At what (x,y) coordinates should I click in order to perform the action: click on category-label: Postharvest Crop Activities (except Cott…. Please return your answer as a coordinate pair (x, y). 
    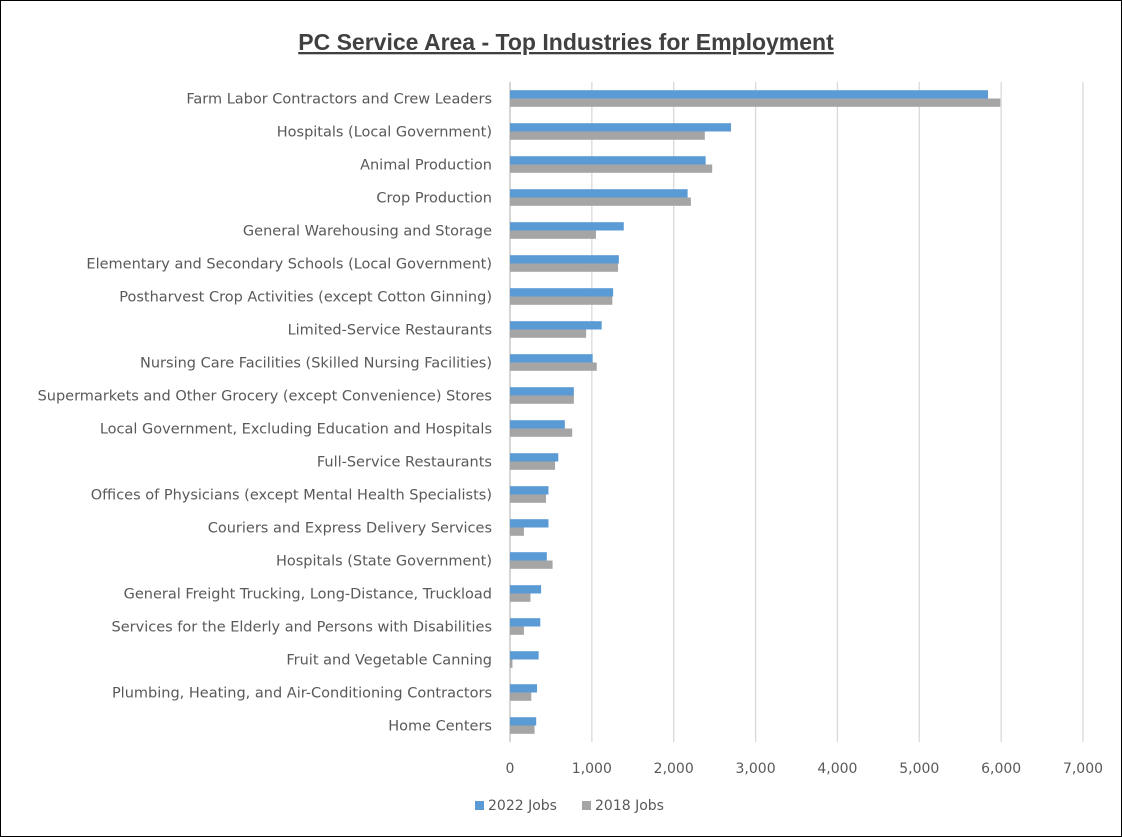
    Looking at the image, I should click on (305, 298).